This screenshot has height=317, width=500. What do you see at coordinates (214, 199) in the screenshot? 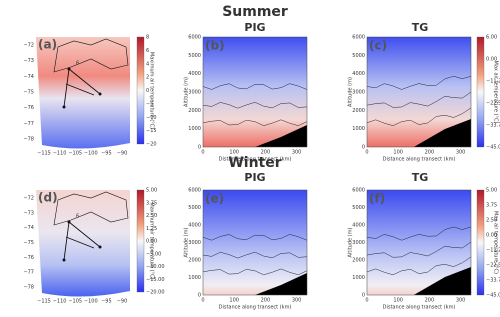
I see `panel-label: (e)` at bounding box center [214, 199].